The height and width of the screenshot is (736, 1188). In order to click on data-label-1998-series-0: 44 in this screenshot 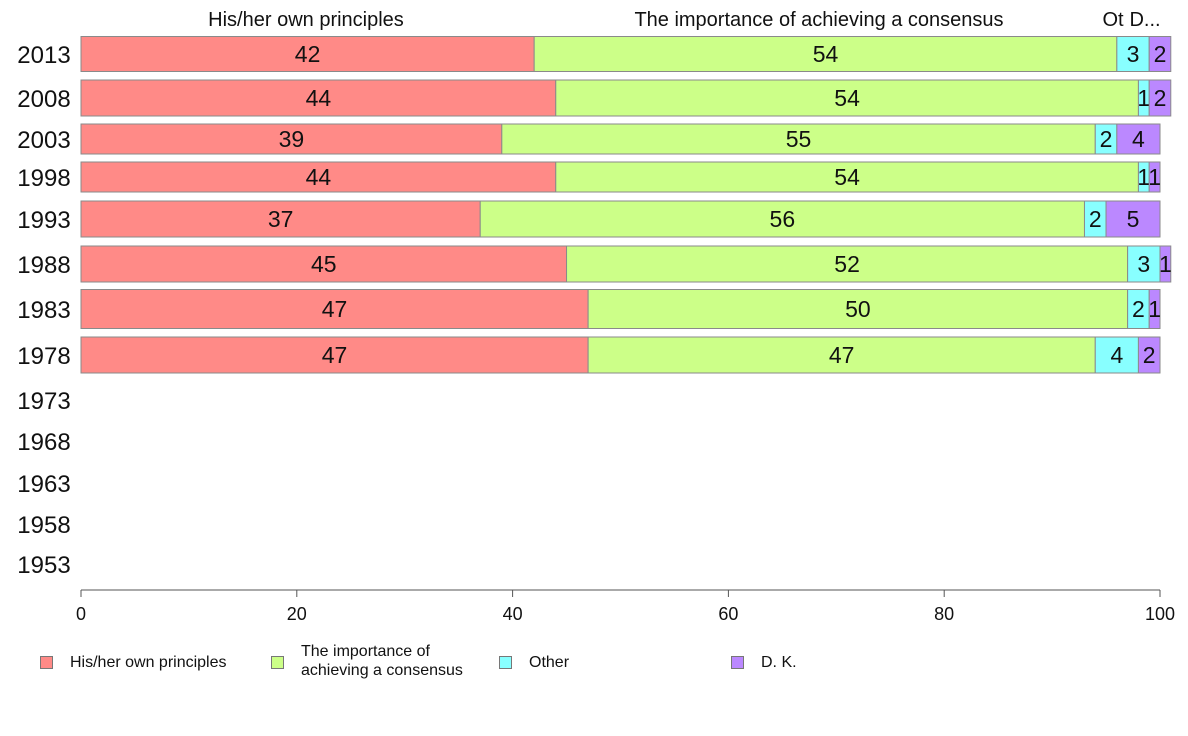, I will do `click(319, 177)`.